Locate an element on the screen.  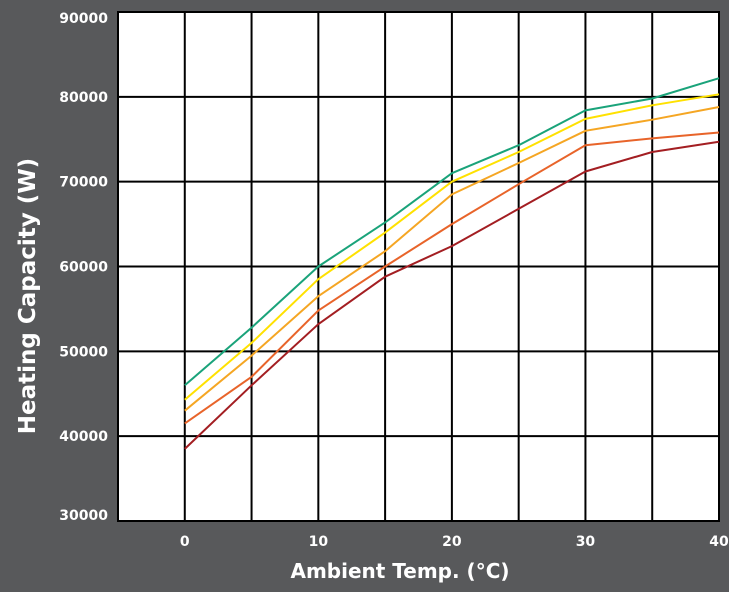
x-tick-label: 30 is located at coordinates (586, 542).